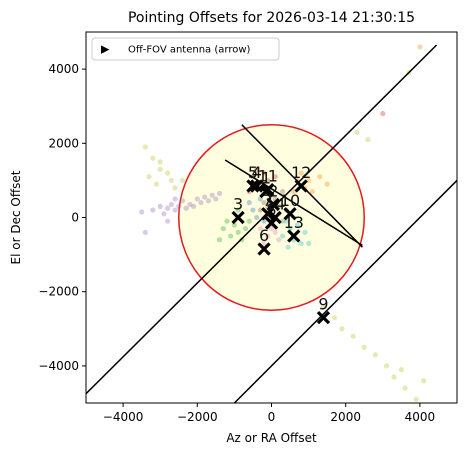 This screenshot has width=469, height=455. What do you see at coordinates (253, 172) in the screenshot?
I see `antenna-label: 5` at bounding box center [253, 172].